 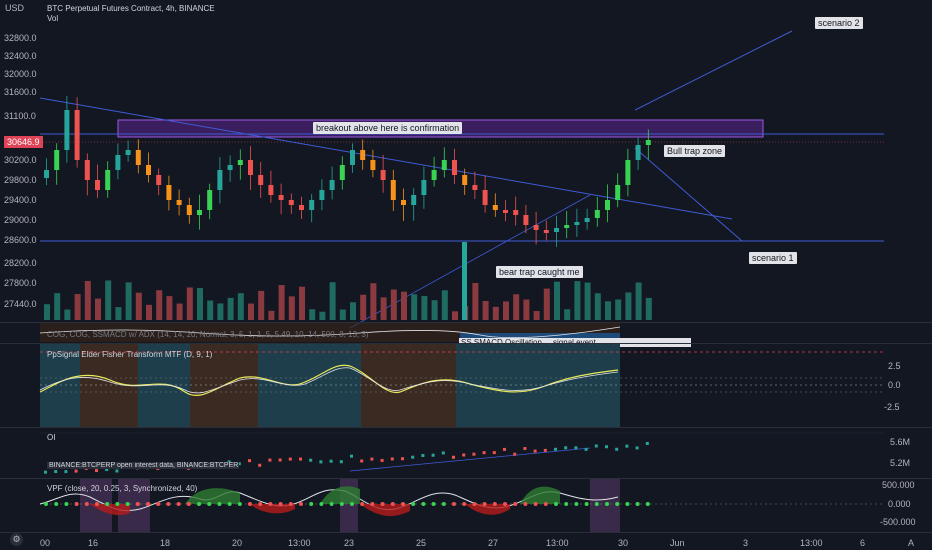 I want to click on time-axis-label: 16, so click(x=93, y=543).